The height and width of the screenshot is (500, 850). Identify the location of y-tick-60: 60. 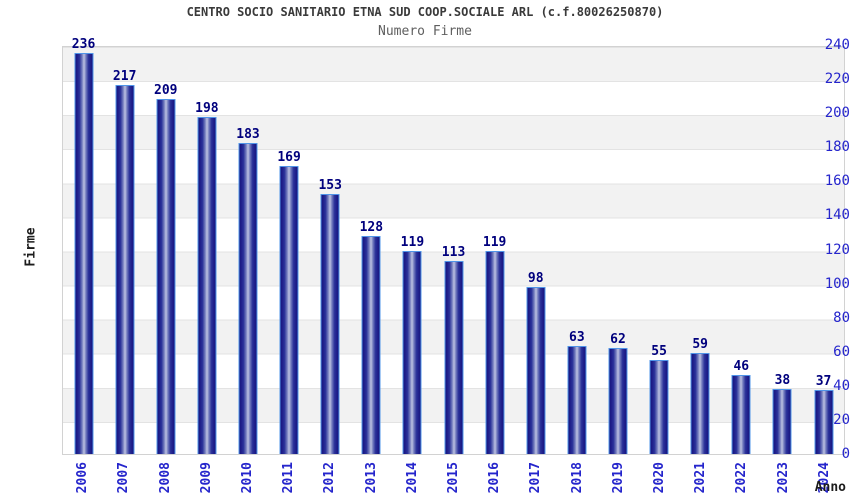
(841, 351).